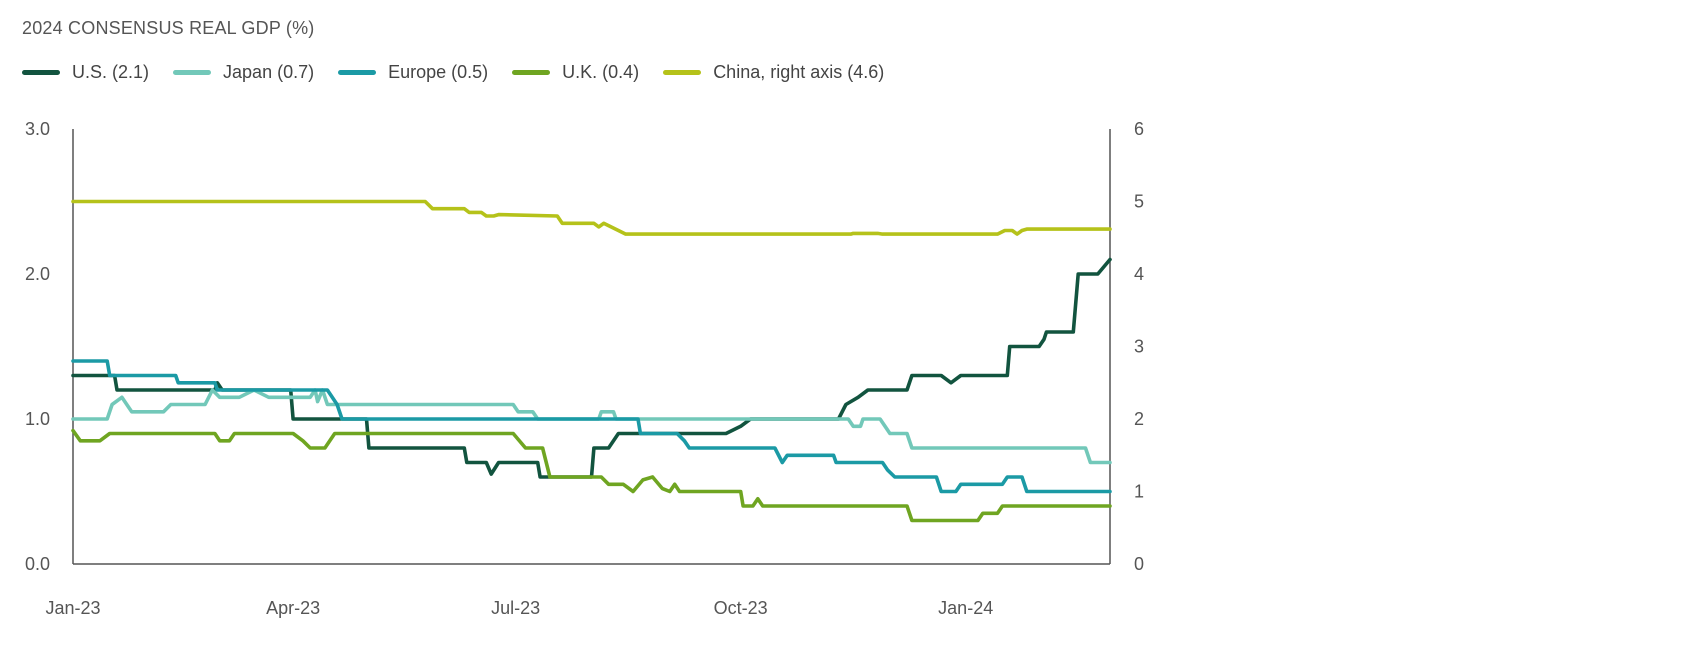 This screenshot has height=655, width=1700. What do you see at coordinates (37, 129) in the screenshot?
I see `left-axis-tick-label: 3.0` at bounding box center [37, 129].